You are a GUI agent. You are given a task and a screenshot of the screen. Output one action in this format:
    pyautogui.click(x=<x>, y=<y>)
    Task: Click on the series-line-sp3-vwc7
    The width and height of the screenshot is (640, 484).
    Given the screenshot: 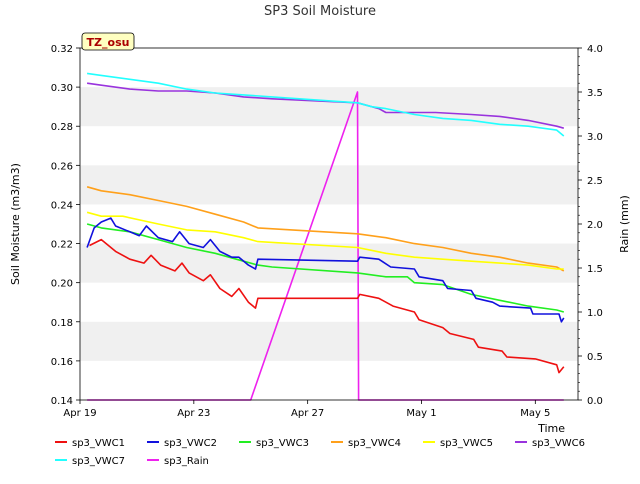 What is the action you would take?
    pyautogui.click(x=325, y=104)
    